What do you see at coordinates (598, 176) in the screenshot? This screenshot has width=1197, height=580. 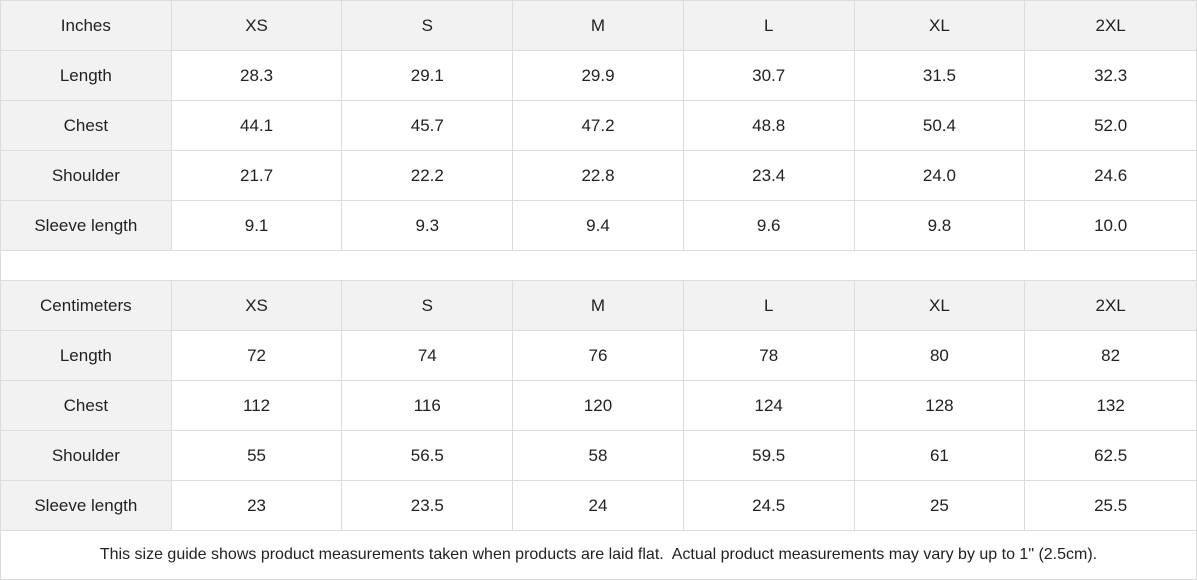 I see `measurement-value: 22.8` at bounding box center [598, 176].